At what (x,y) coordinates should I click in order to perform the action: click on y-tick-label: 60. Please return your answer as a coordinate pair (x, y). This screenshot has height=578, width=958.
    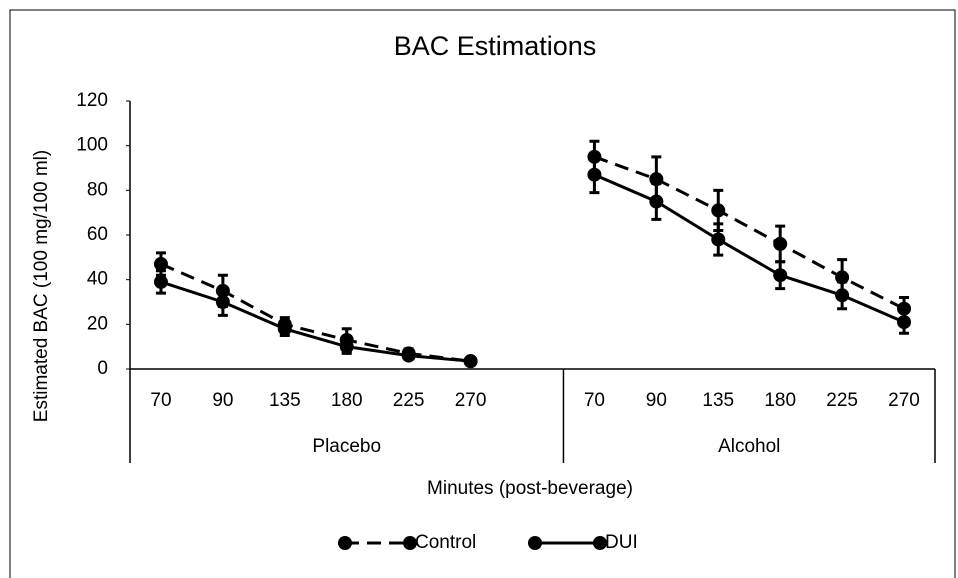
    Looking at the image, I should click on (97, 234).